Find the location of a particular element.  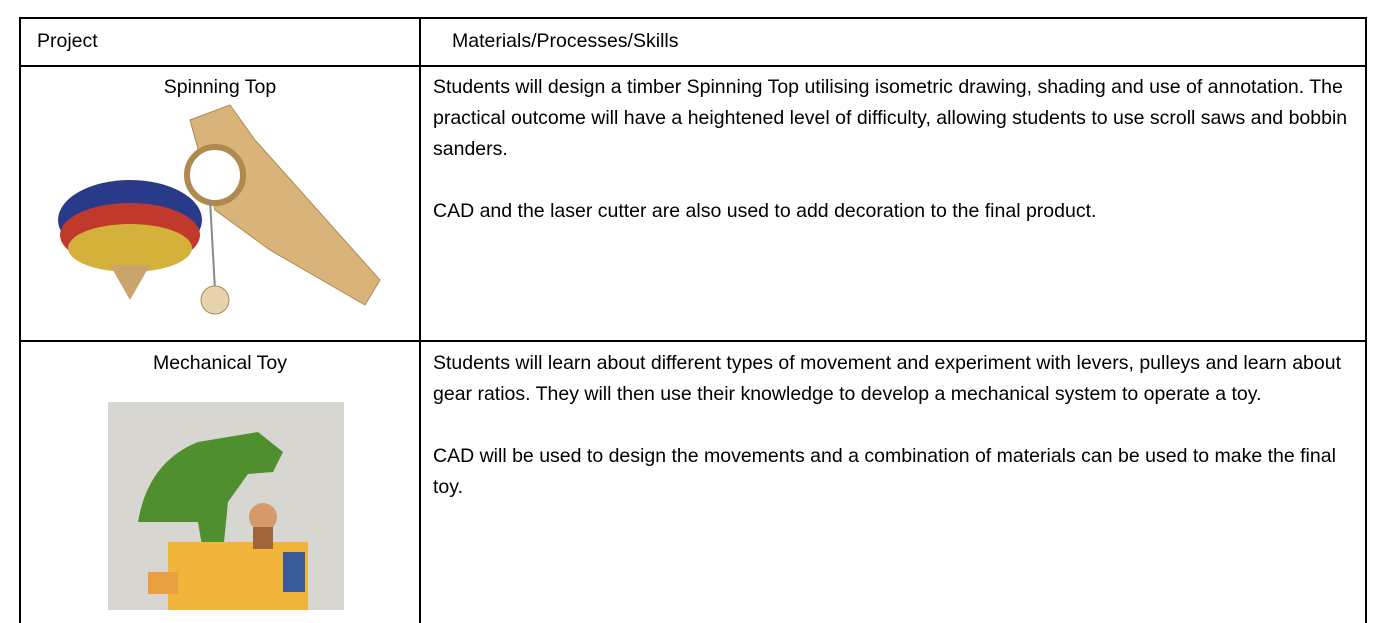

spinning-top-image is located at coordinates (219, 209).